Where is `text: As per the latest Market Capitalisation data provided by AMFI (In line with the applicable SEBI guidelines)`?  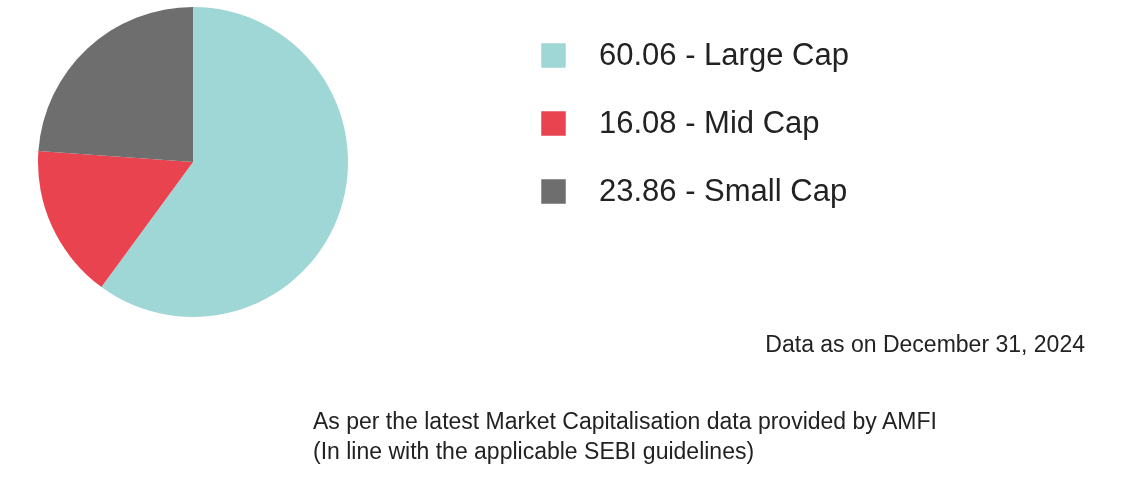 text: As per the latest Market Capitalisation data provided by AMFI (In line with the applicable SEBI guidelines) is located at coordinates (625, 436).